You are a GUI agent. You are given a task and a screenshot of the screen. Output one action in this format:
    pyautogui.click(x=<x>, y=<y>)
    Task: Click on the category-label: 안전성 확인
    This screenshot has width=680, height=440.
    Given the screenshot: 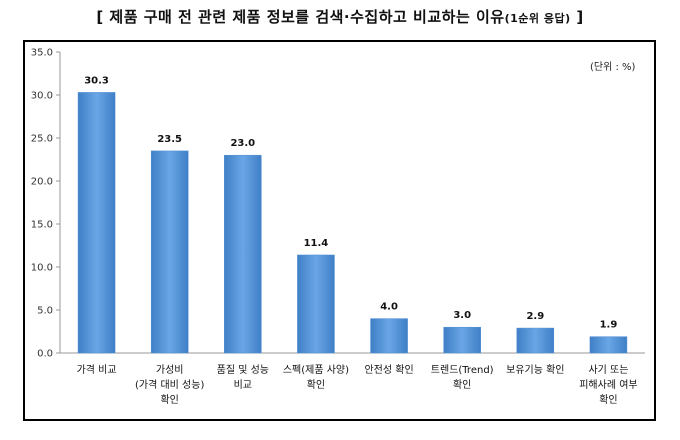 What is the action you would take?
    pyautogui.click(x=388, y=370)
    